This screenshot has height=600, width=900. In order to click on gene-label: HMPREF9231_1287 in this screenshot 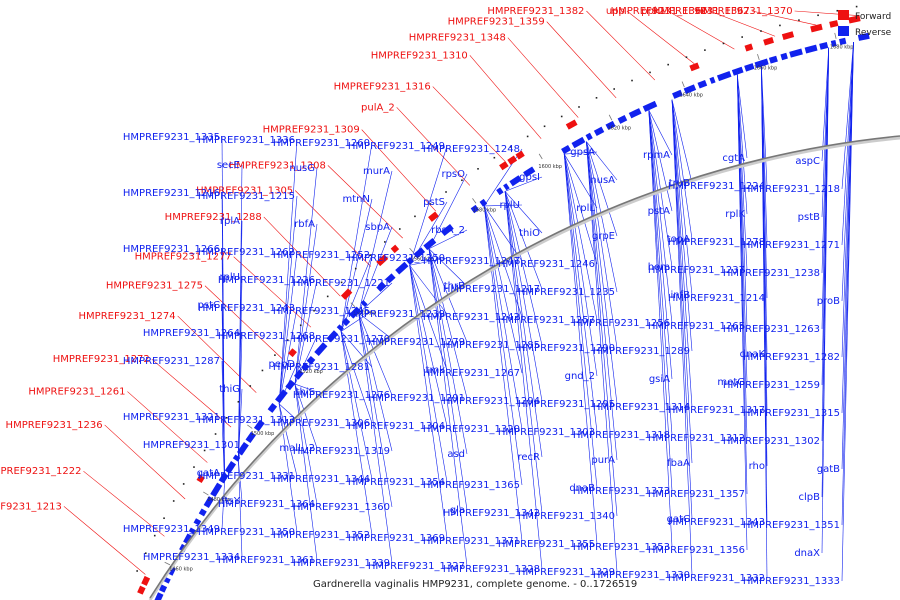, I will do `click(171, 361)`.